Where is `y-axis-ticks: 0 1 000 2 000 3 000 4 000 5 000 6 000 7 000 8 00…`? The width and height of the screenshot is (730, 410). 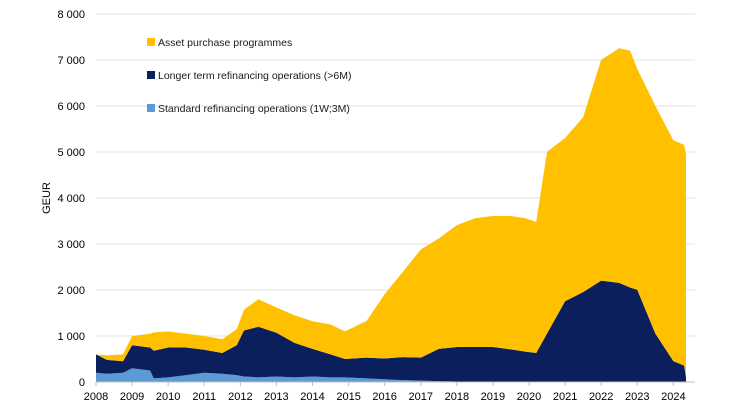
y-axis-ticks: 0 1 000 2 000 3 000 4 000 5 000 6 000 7 000 8 00… is located at coordinates (71, 199).